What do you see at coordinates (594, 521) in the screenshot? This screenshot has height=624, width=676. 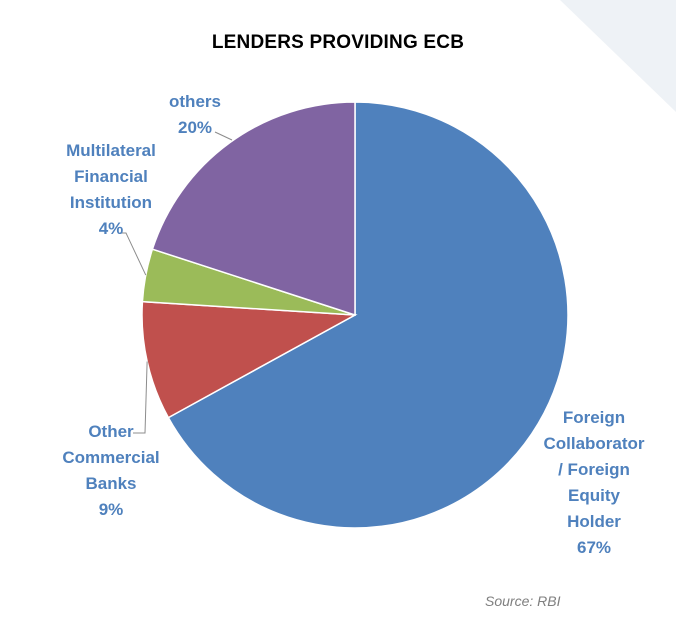 I see `data-label-line: Holder` at bounding box center [594, 521].